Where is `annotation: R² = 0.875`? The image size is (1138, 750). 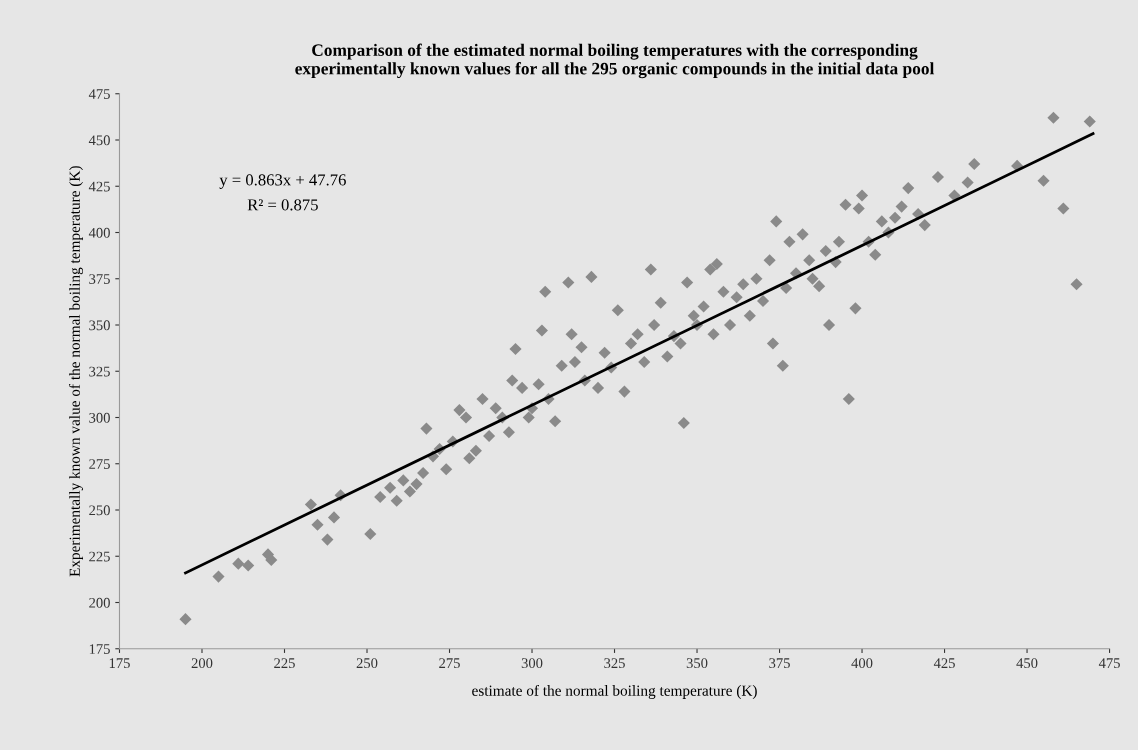
annotation: R² = 0.875 is located at coordinates (282, 205).